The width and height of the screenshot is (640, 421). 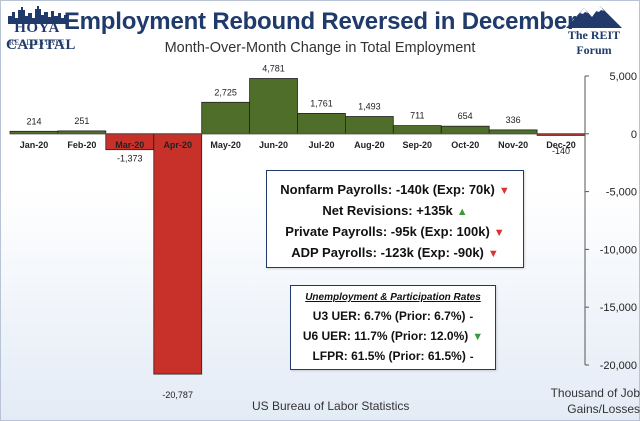 I want to click on x-tick-label: Oct-20, so click(x=465, y=145).